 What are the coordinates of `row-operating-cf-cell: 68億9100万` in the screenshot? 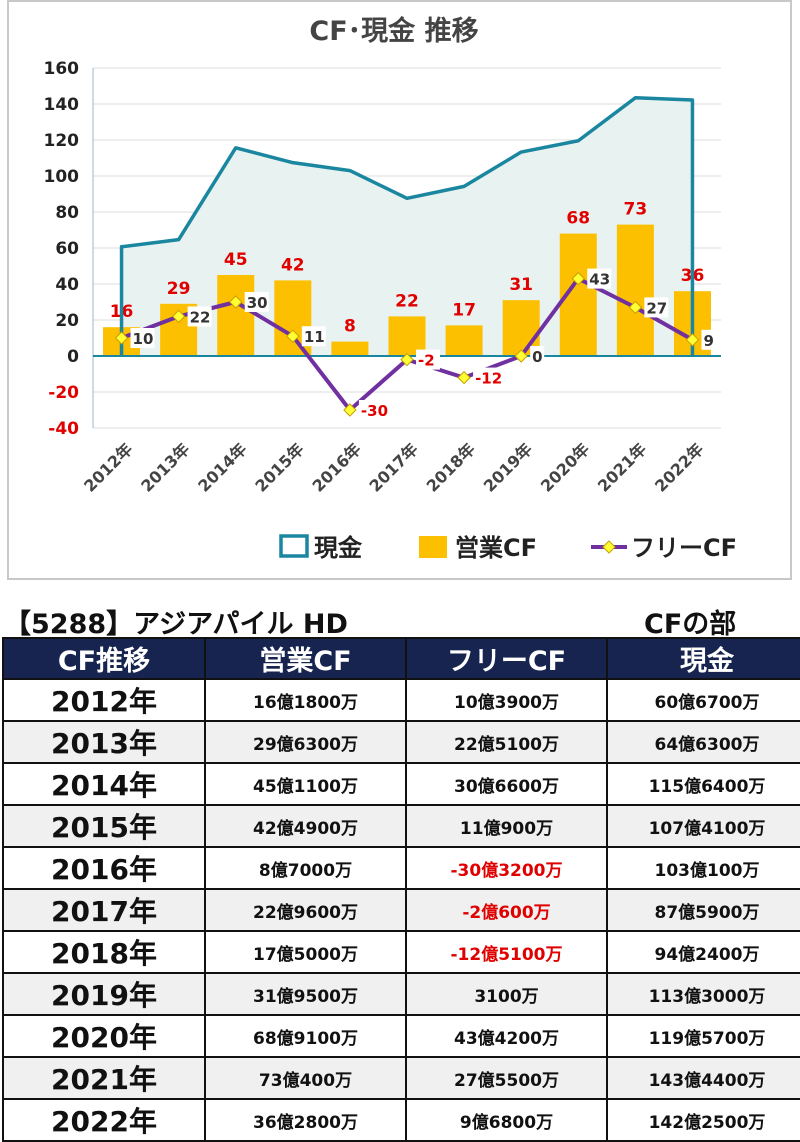 It's located at (305, 1036).